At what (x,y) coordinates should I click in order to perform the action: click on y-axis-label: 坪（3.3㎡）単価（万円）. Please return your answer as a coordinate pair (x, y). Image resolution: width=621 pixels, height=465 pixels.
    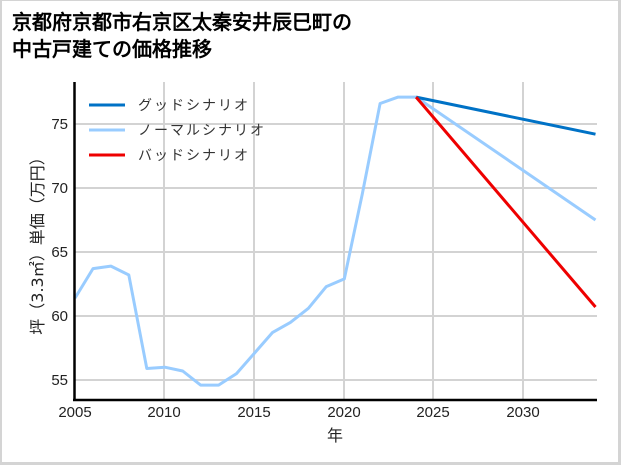
    Looking at the image, I should click on (37, 241).